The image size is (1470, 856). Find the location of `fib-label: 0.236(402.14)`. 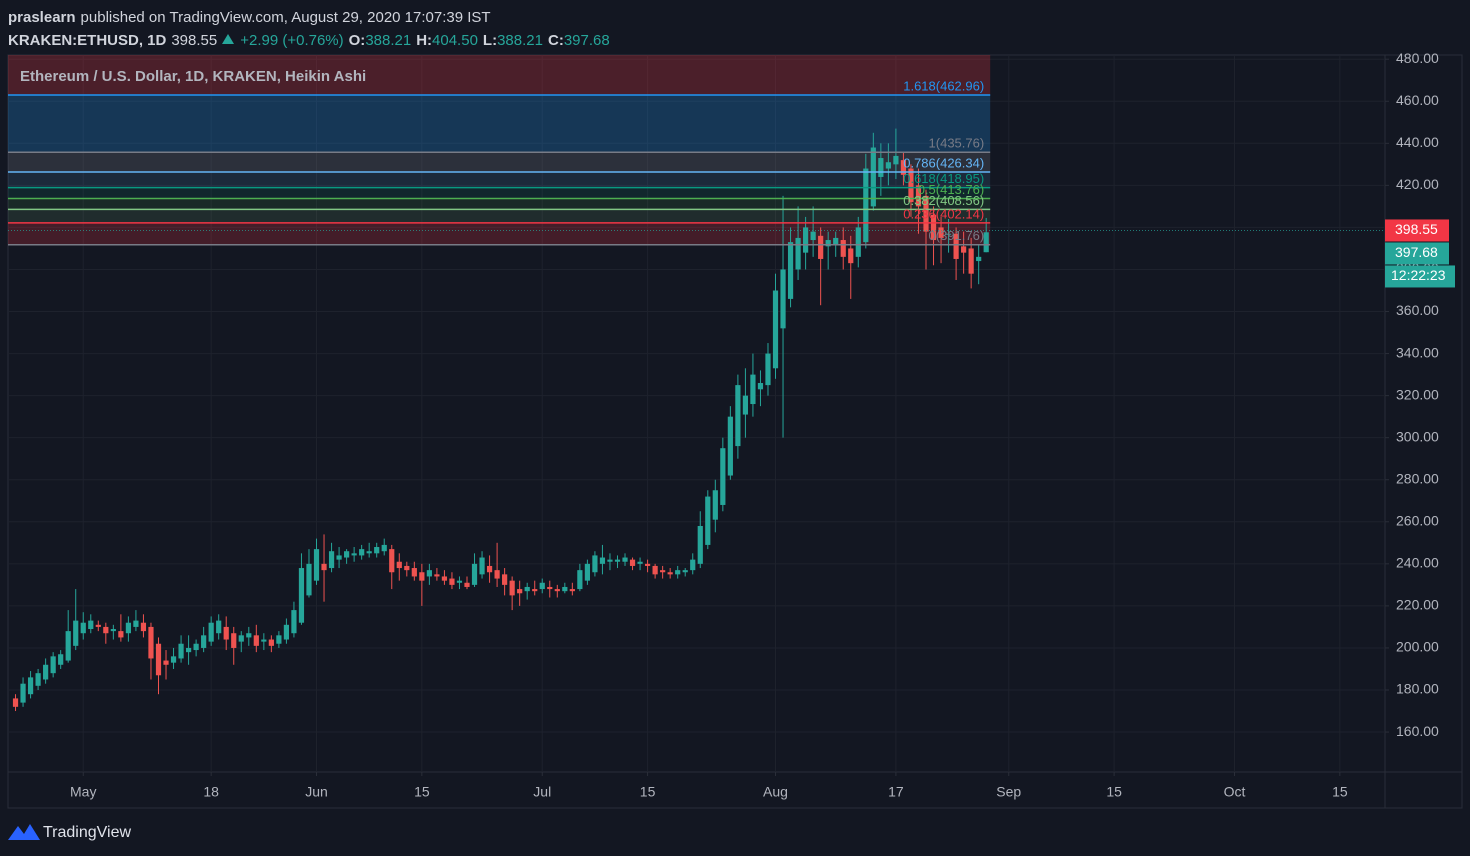

fib-label: 0.236(402.14) is located at coordinates (943, 213).